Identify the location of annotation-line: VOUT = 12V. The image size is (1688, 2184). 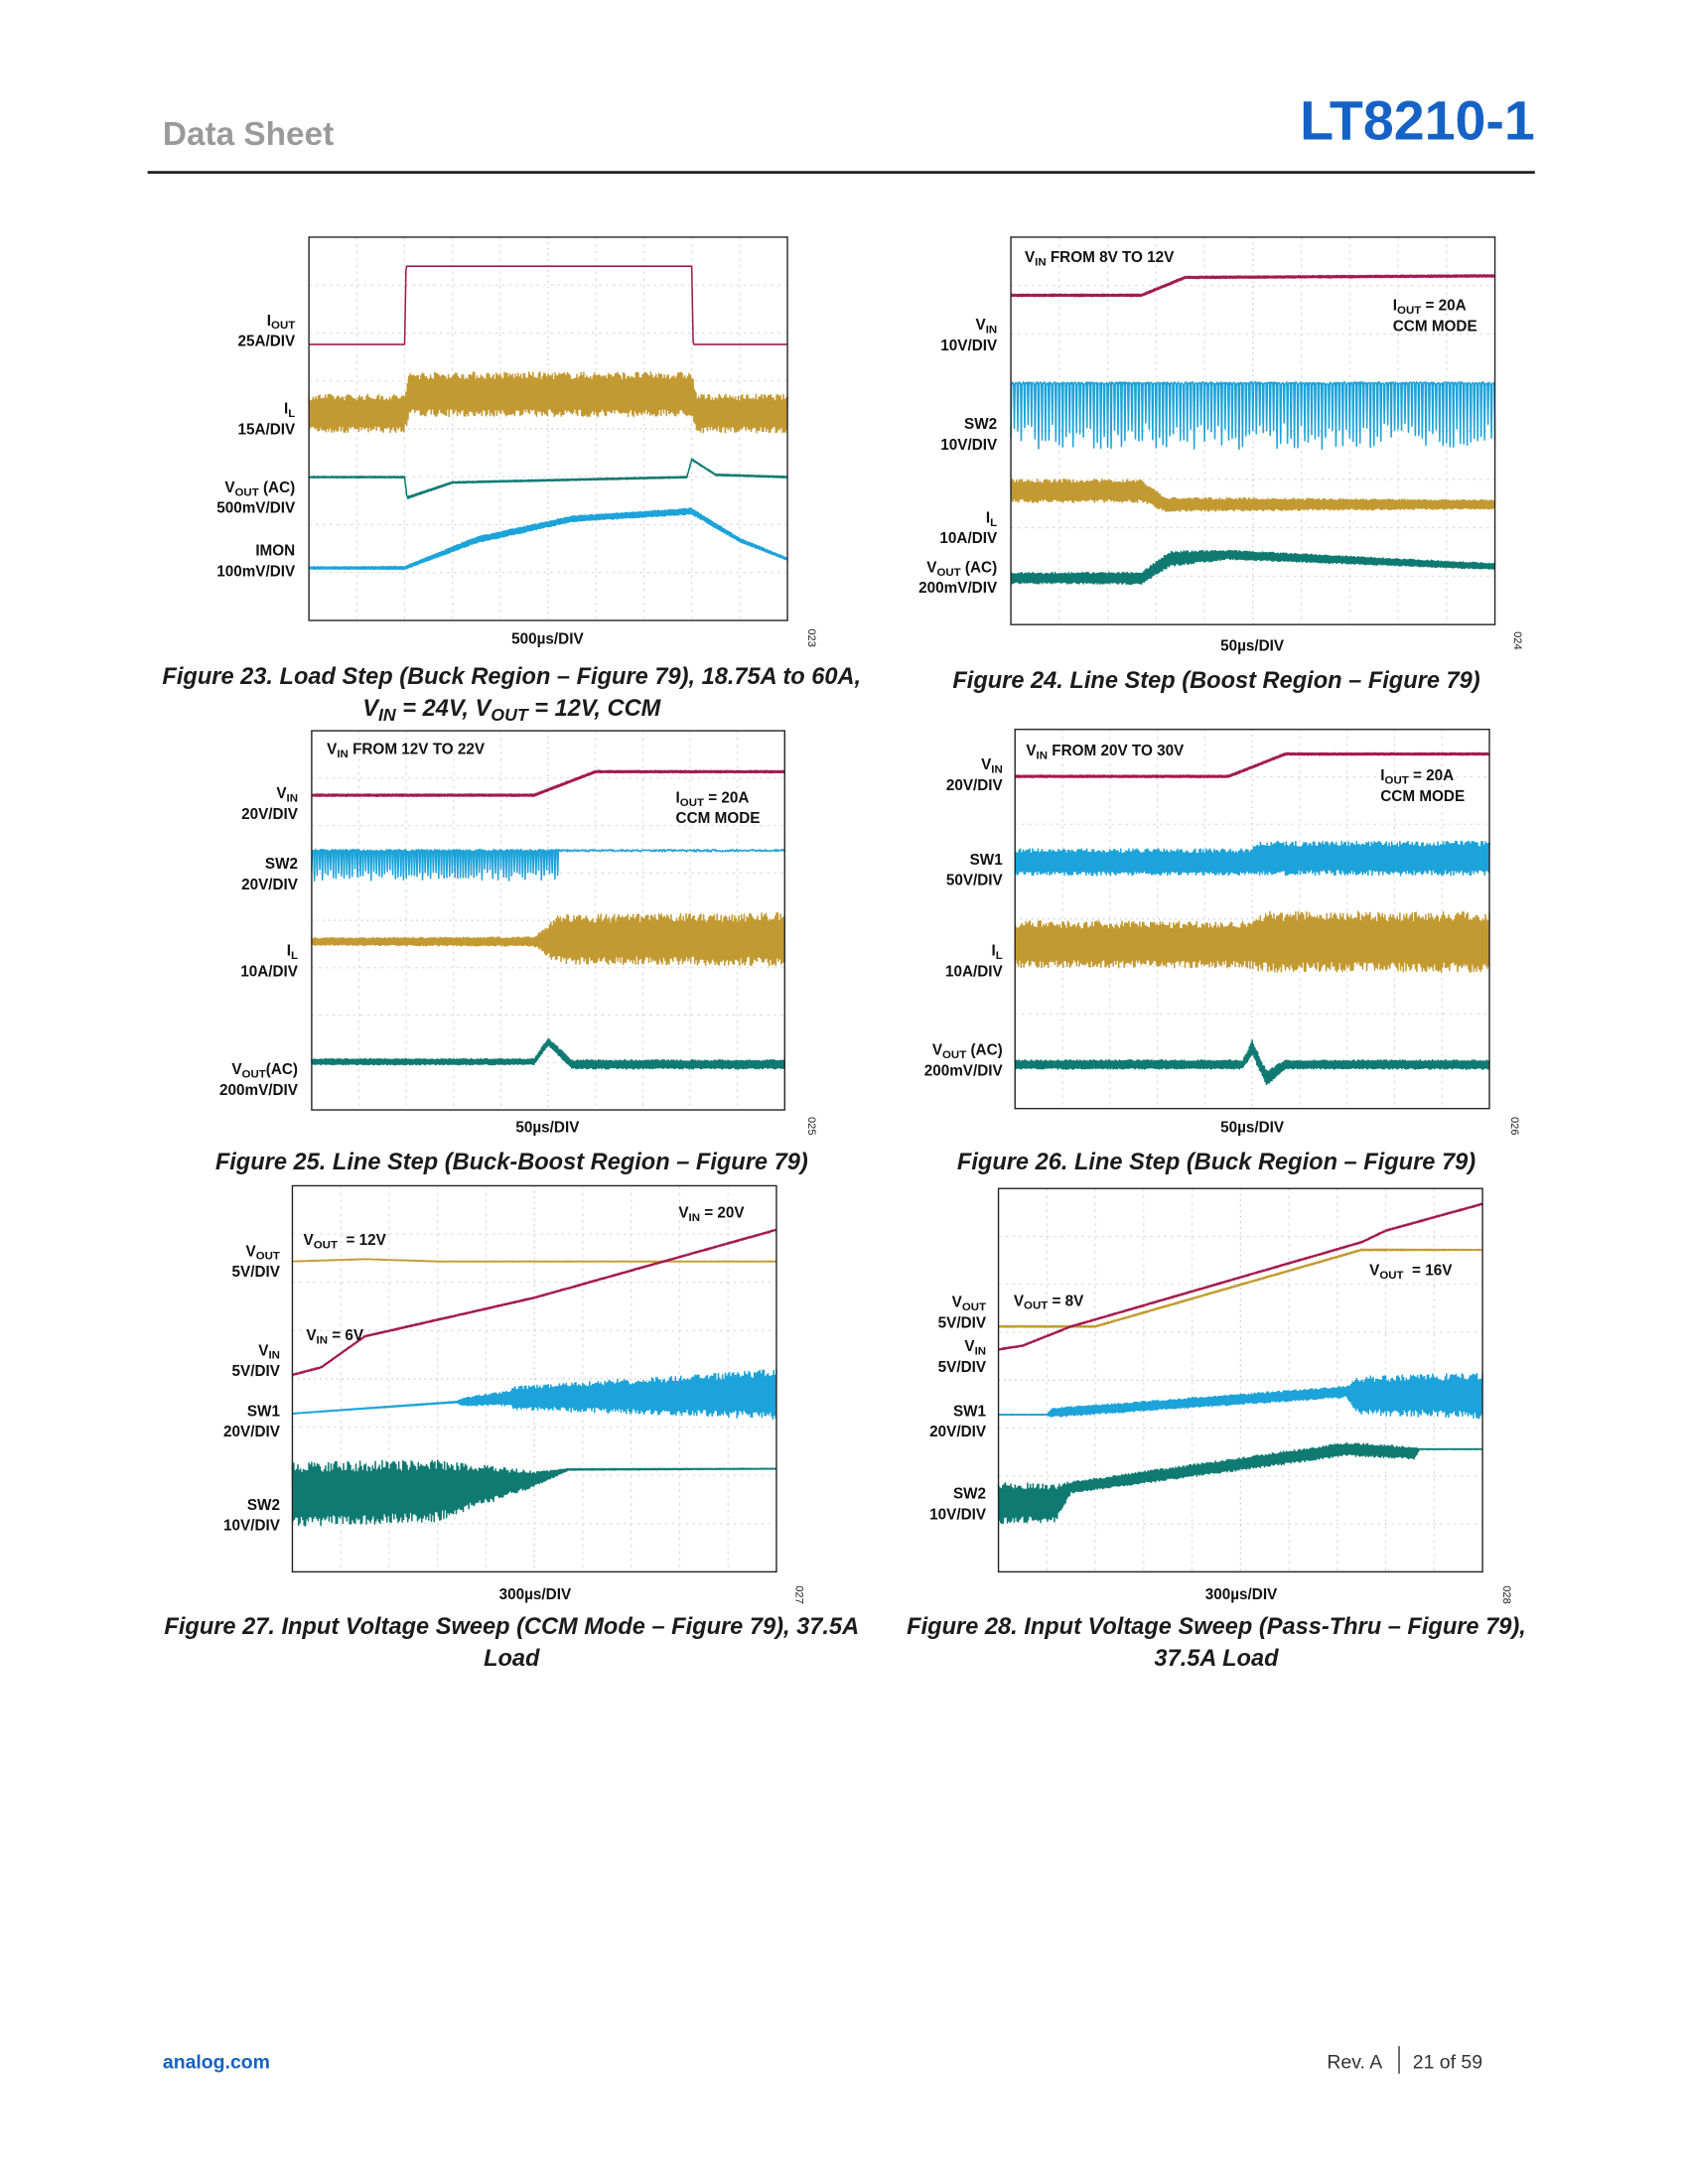
(345, 1241).